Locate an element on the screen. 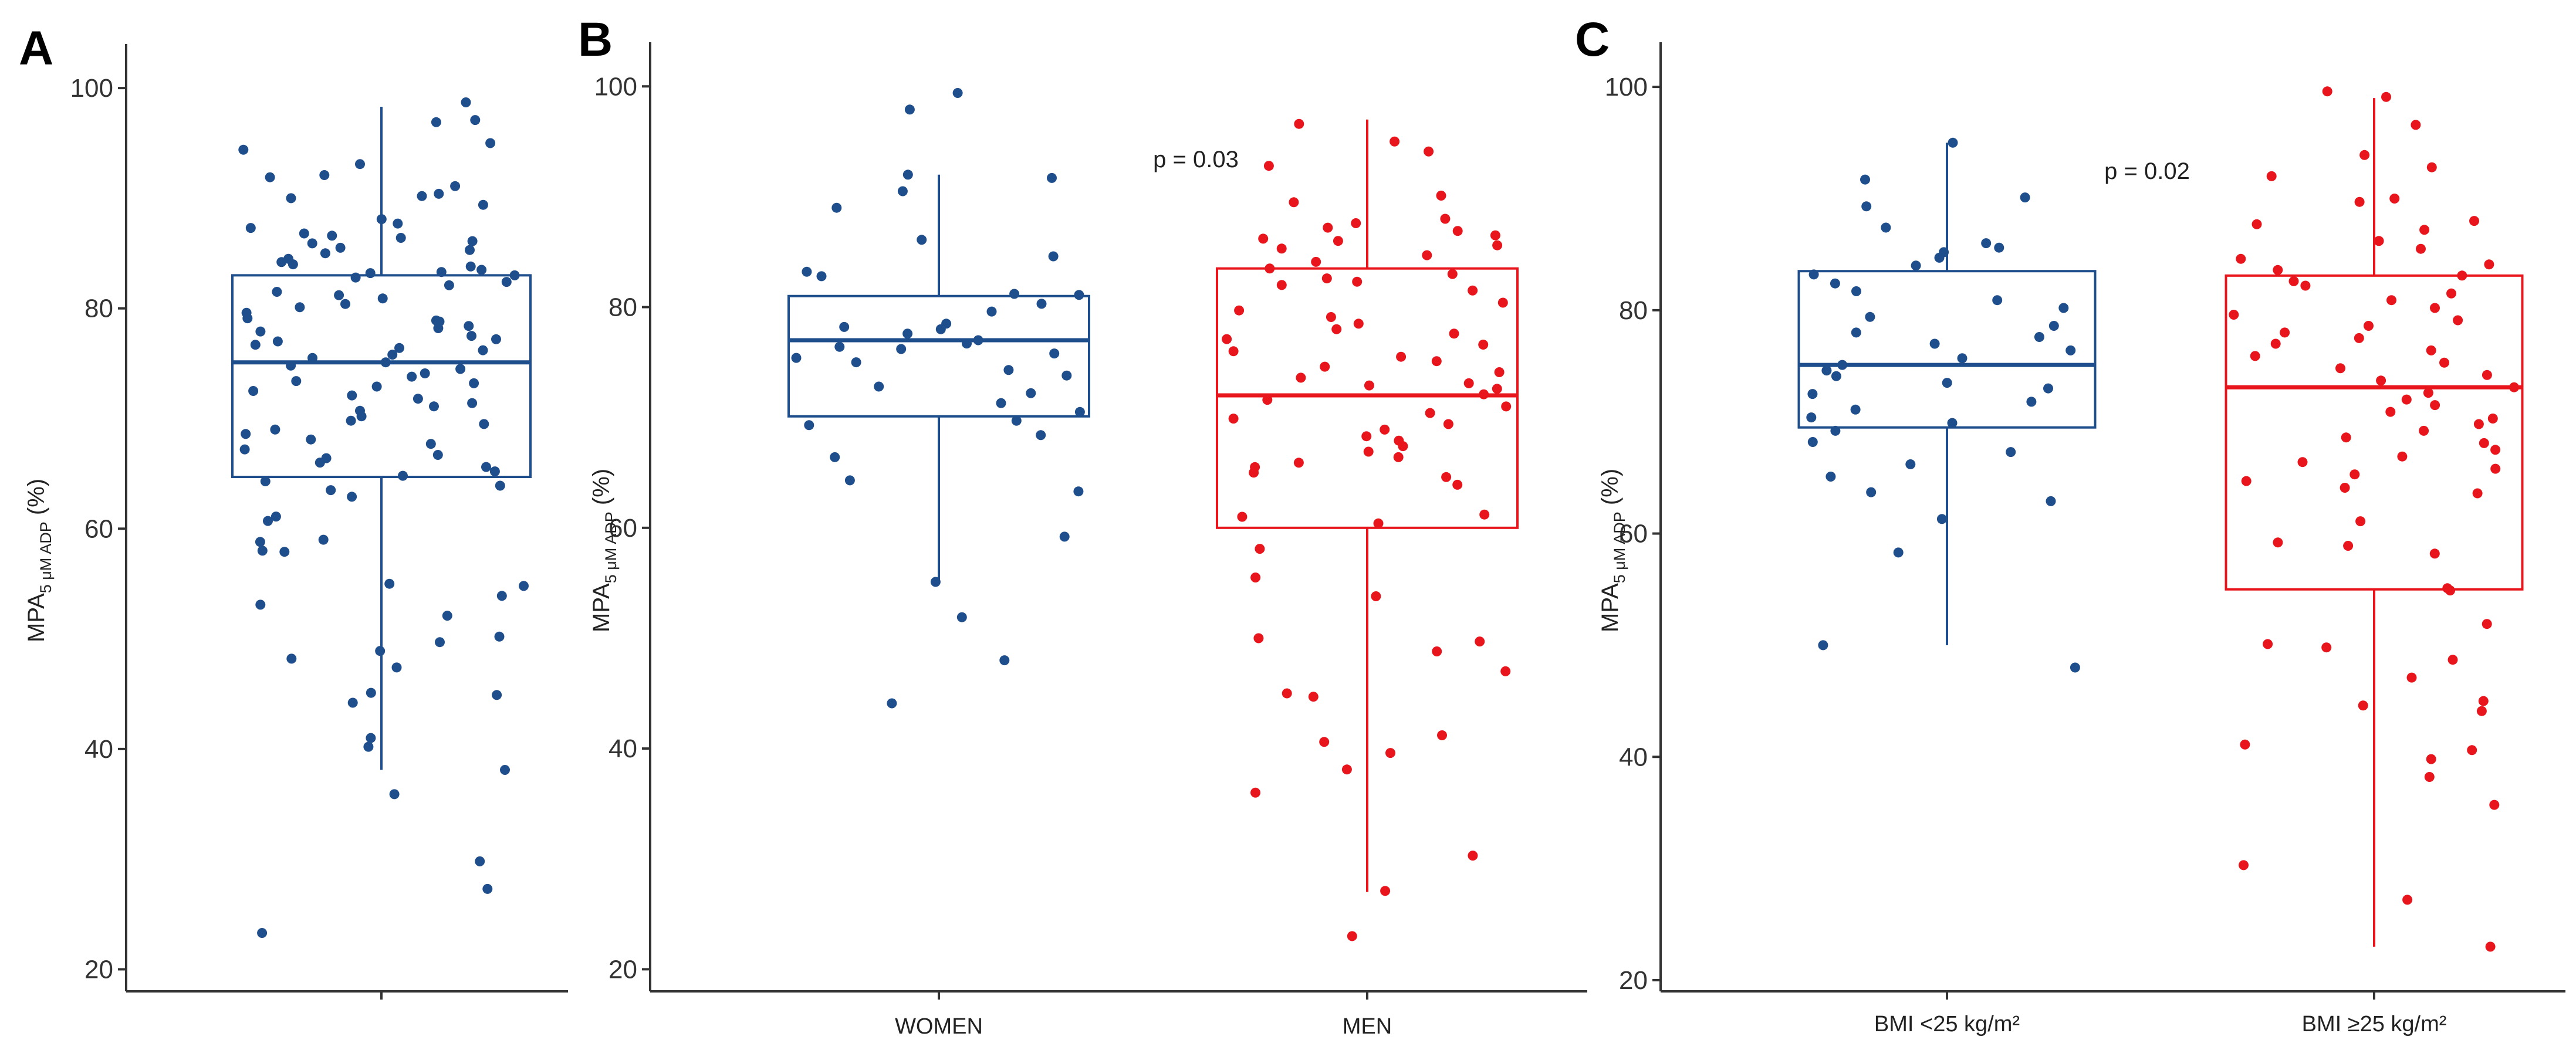  category-label: BMI ≥25 kg/m² is located at coordinates (2374, 1024).